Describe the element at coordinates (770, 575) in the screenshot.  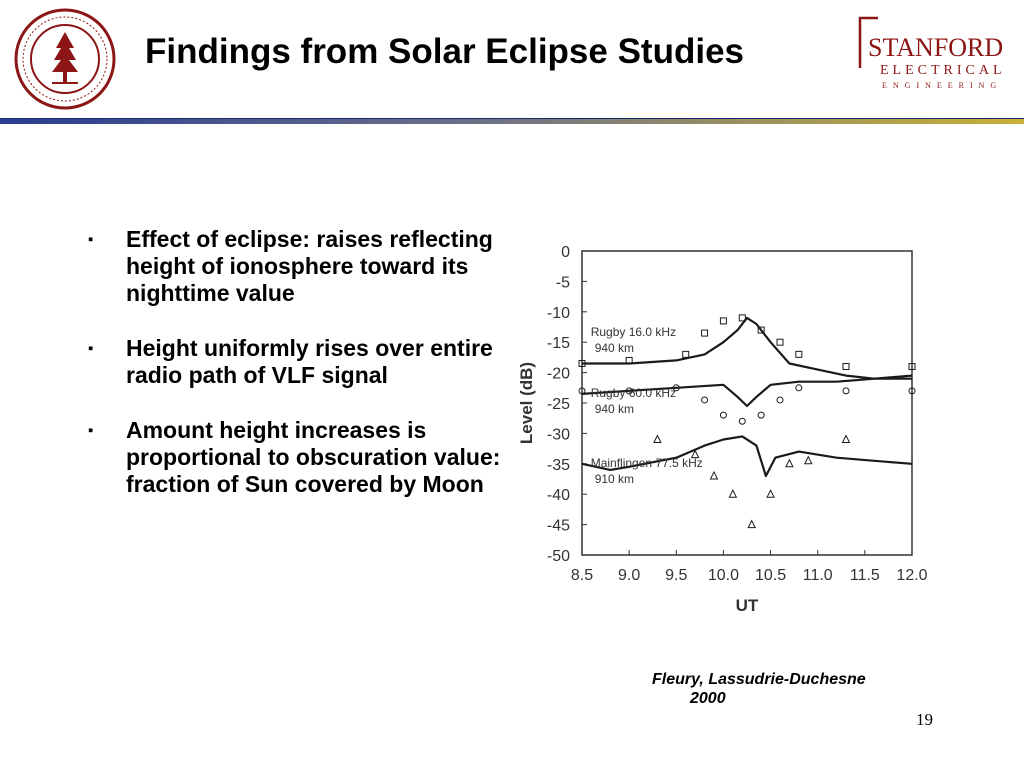
I see `x-tick-label: 10.5` at that location.